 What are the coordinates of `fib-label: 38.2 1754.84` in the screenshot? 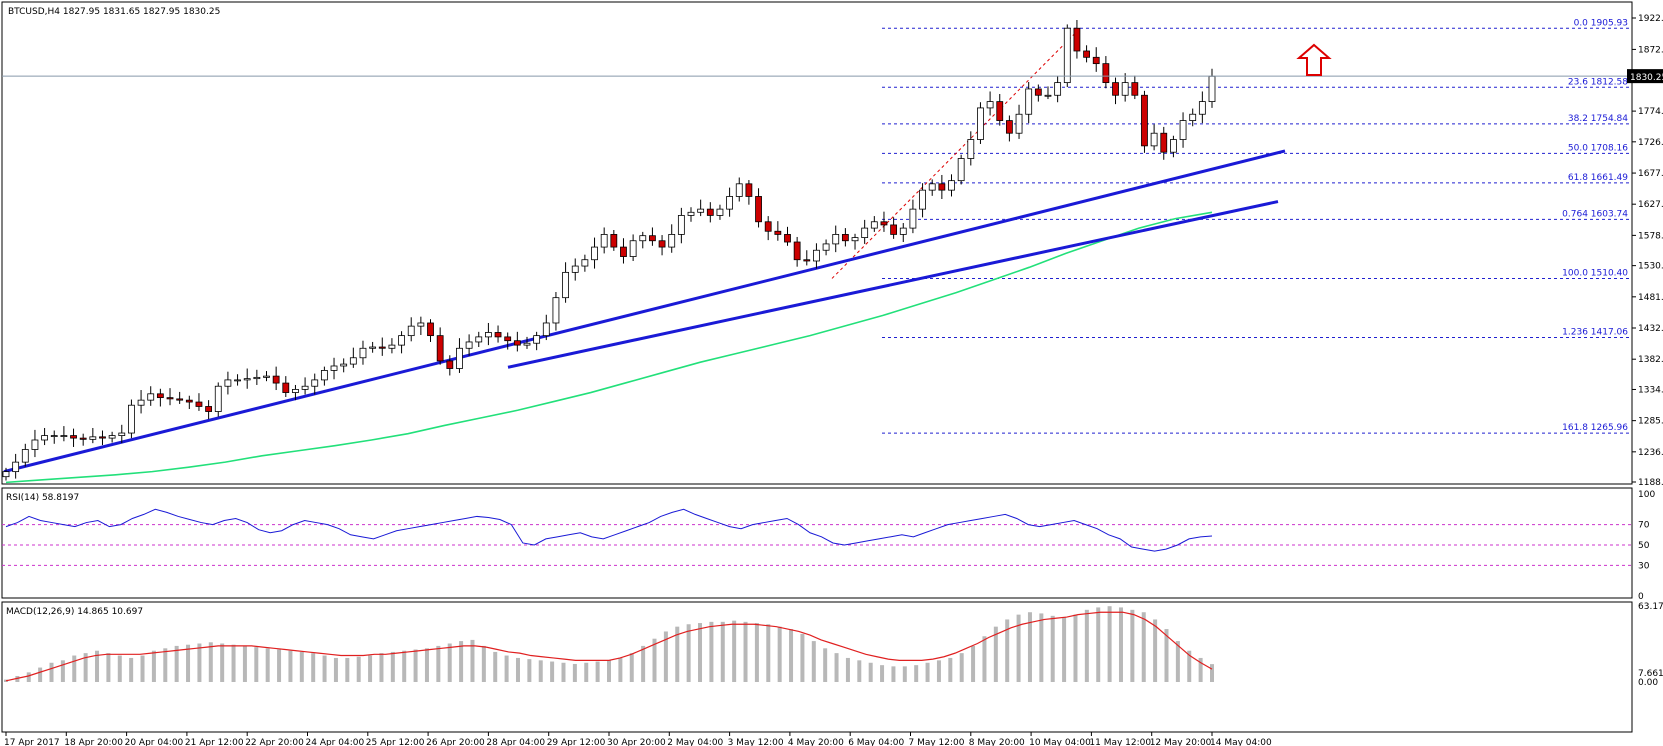 It's located at (1598, 119).